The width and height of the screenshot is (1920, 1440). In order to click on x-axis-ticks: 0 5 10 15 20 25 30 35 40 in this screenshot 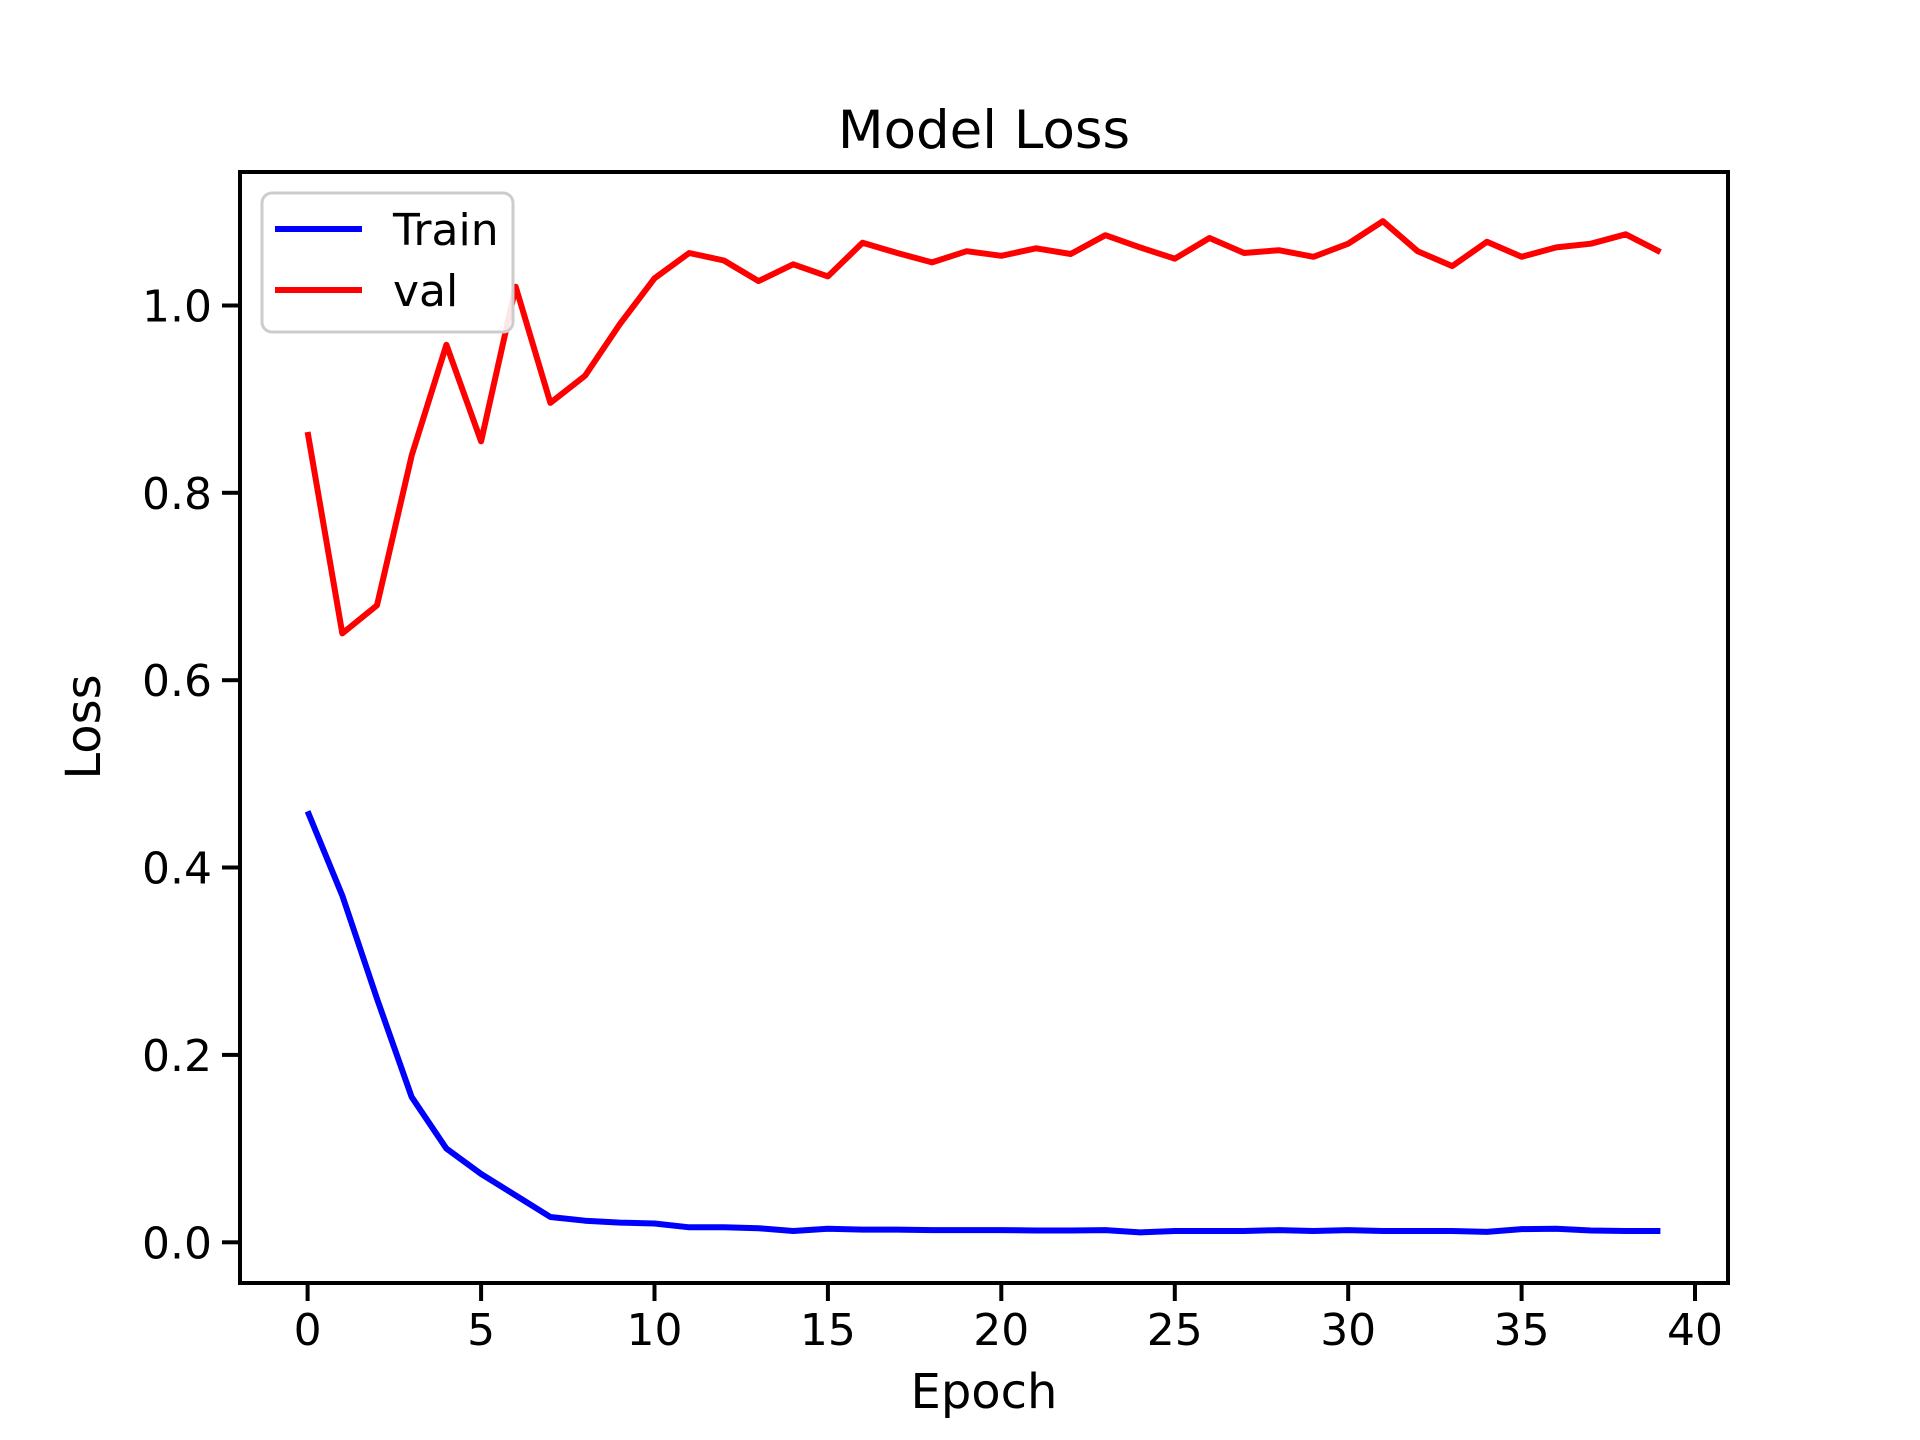, I will do `click(1008, 1320)`.